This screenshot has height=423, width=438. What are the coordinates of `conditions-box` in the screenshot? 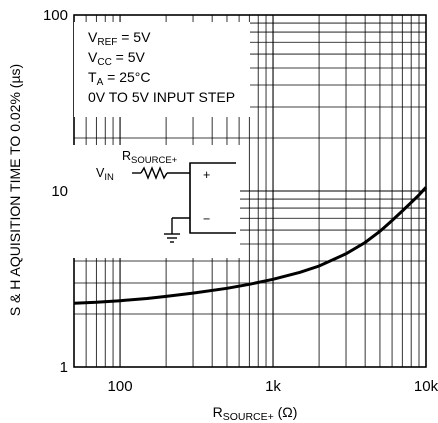 It's located at (162, 69).